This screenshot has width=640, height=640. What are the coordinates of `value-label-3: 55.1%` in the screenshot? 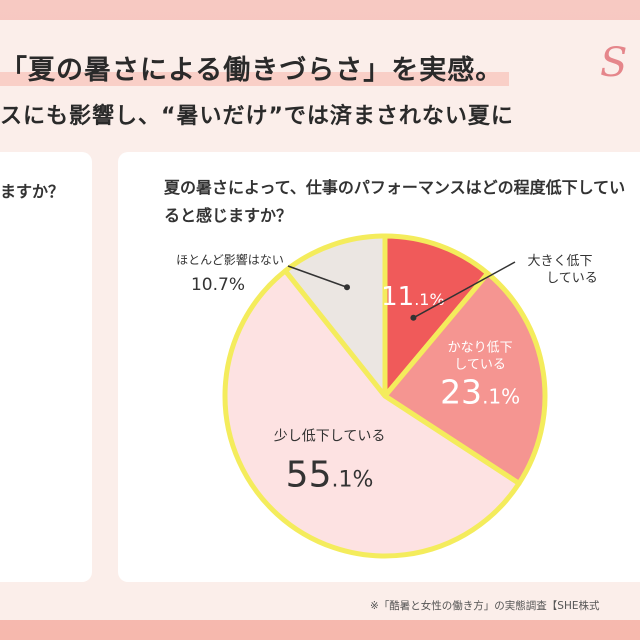 It's located at (330, 475).